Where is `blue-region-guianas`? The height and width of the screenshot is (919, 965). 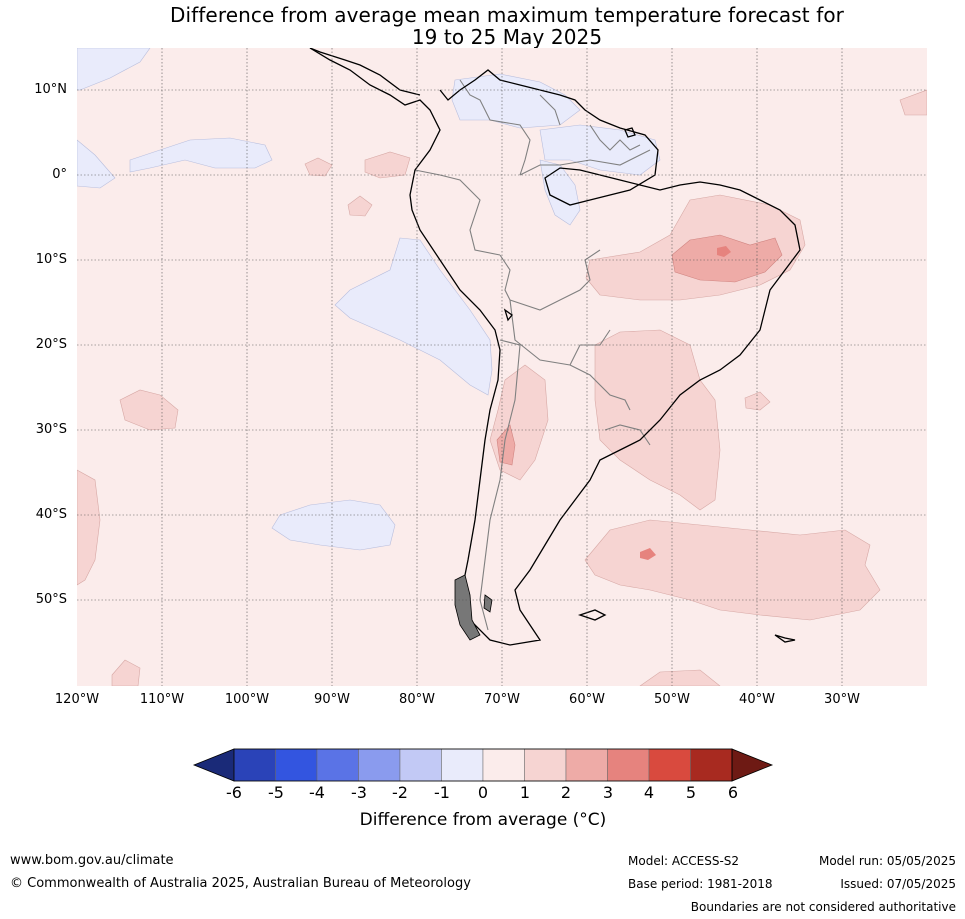 blue-region-guianas is located at coordinates (600, 150).